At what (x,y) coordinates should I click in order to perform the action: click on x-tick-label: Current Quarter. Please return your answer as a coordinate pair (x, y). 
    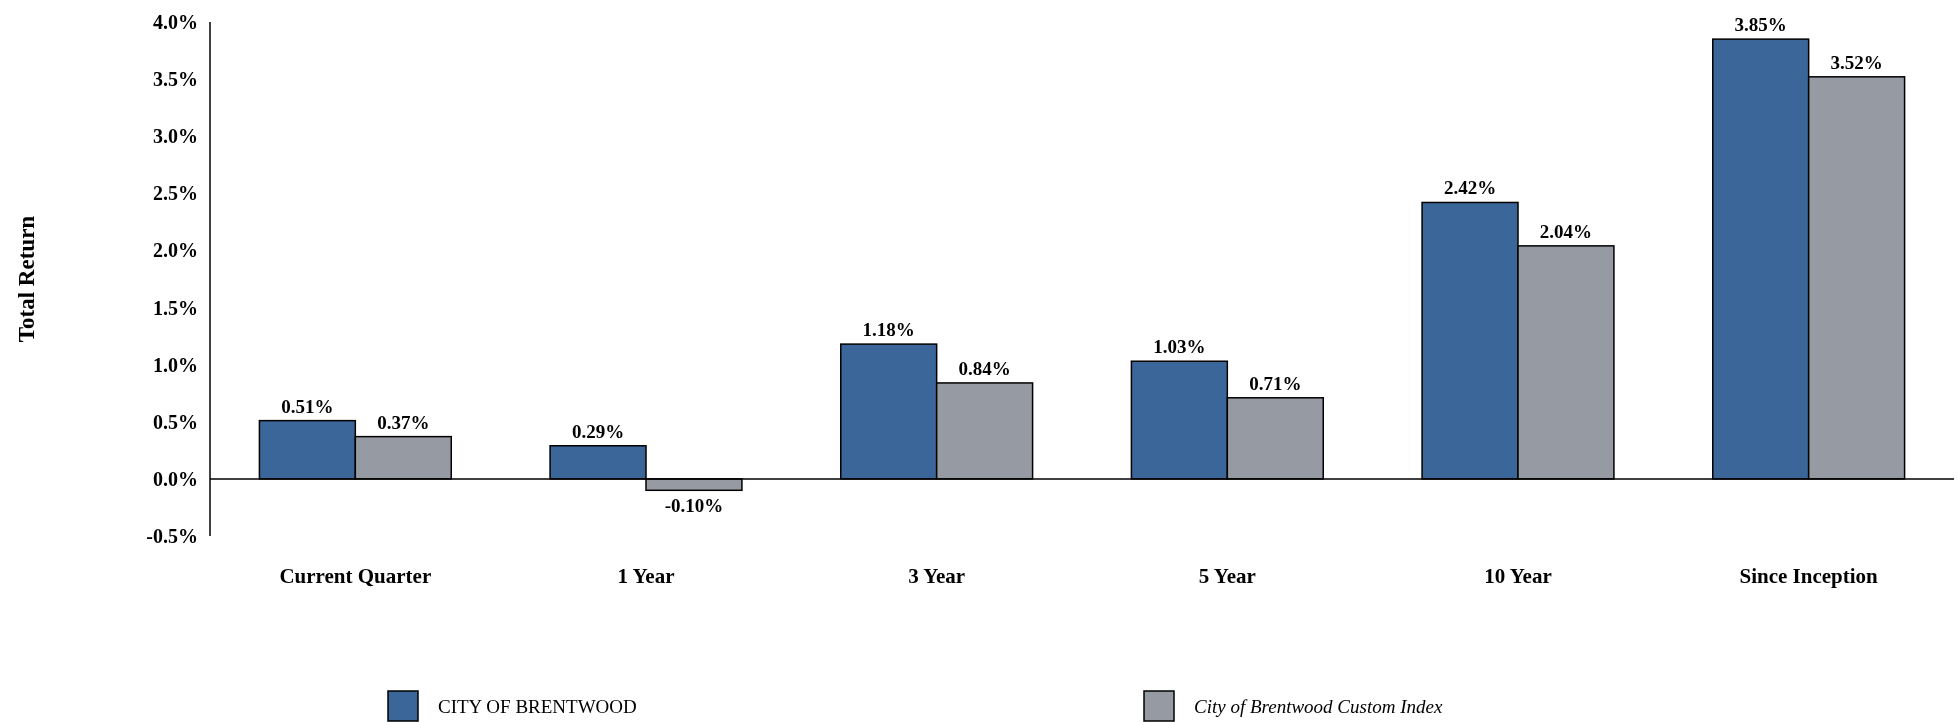
    Looking at the image, I should click on (355, 576).